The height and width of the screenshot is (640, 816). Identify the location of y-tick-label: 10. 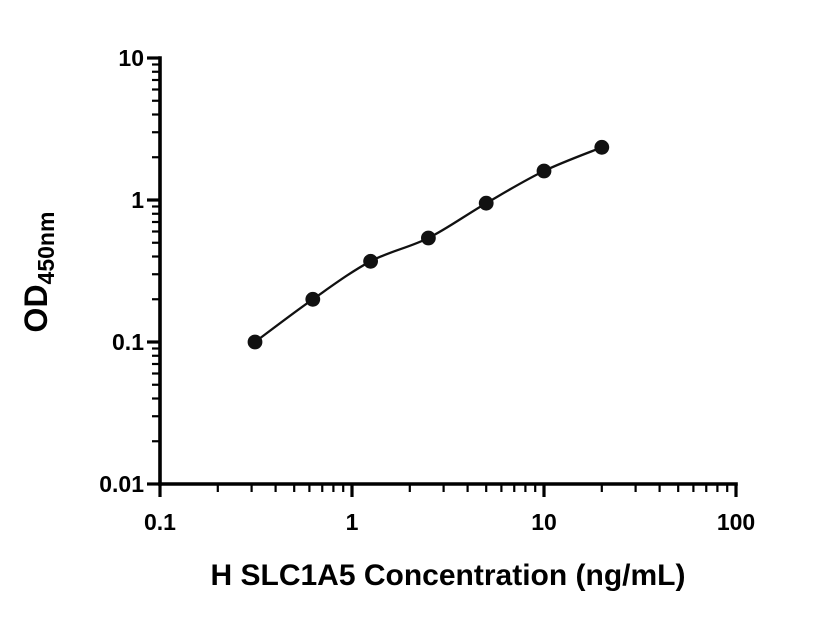
(131, 58).